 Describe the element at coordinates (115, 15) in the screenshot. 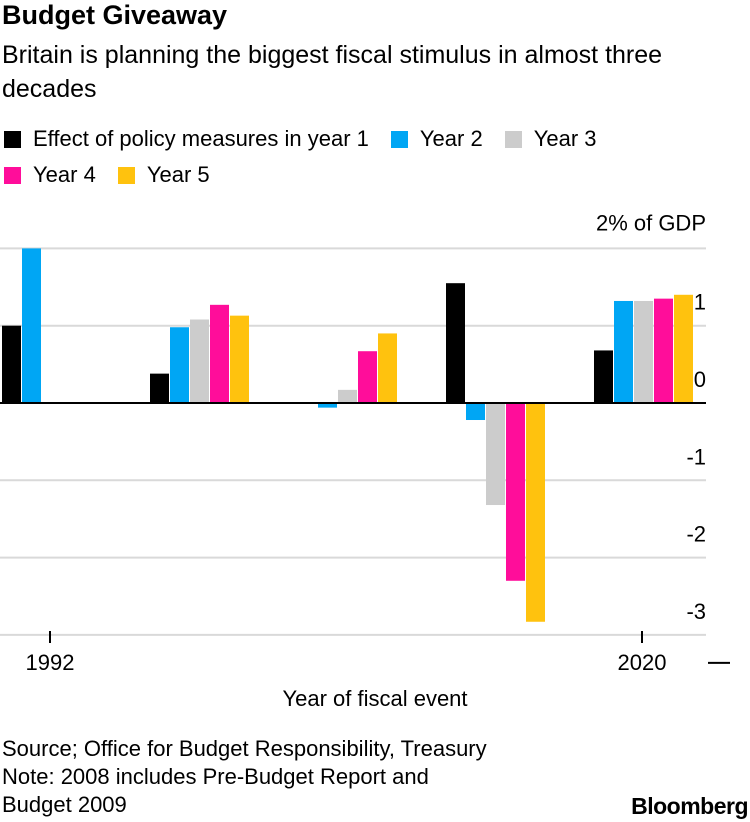

I see `chart-title: Budget Giveaway` at that location.